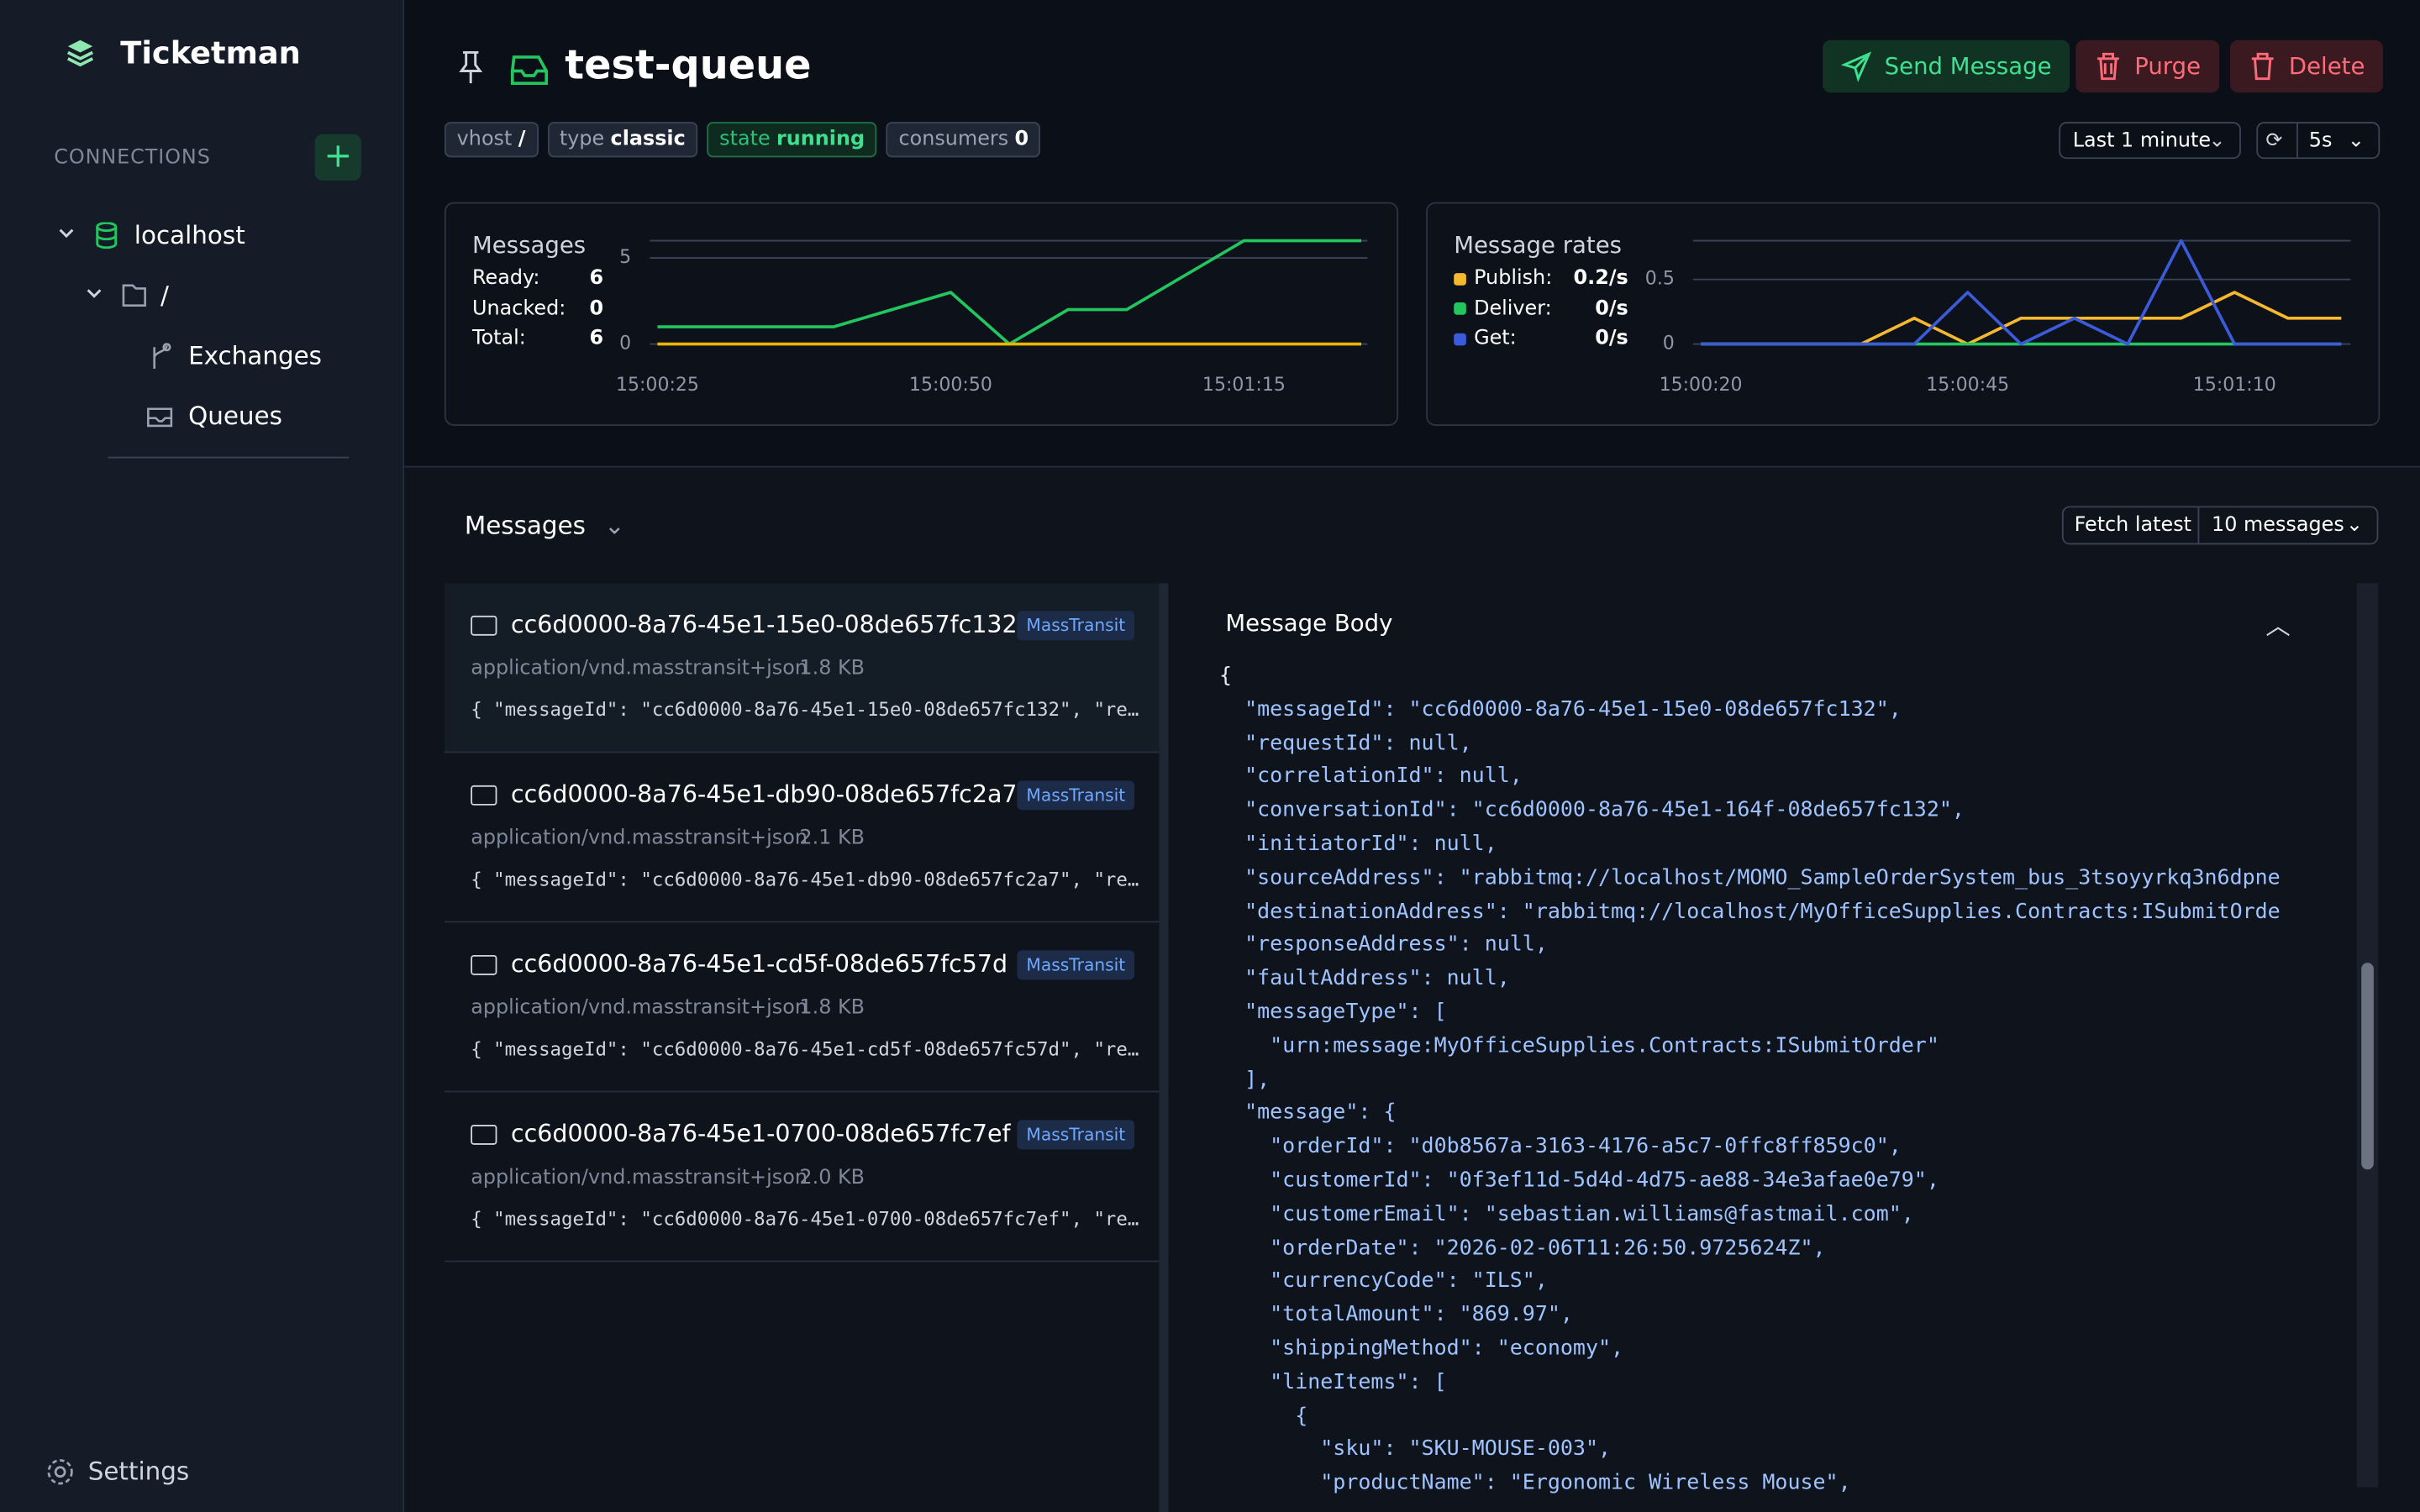 Image resolution: width=2420 pixels, height=1512 pixels. What do you see at coordinates (116, 325) in the screenshot?
I see `tree-icons` at bounding box center [116, 325].